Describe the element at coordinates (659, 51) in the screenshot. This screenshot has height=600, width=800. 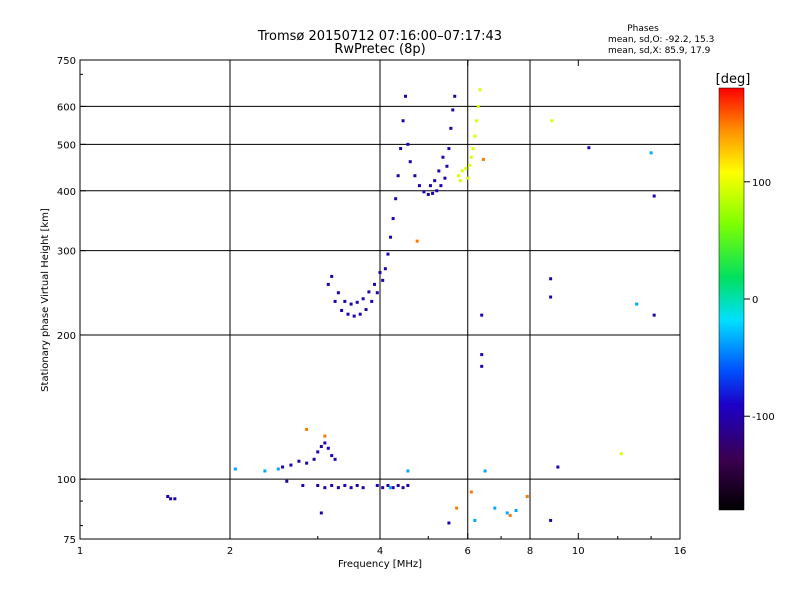
I see `stats-x-line: mean, sd,X: 85.9, 17.9` at that location.